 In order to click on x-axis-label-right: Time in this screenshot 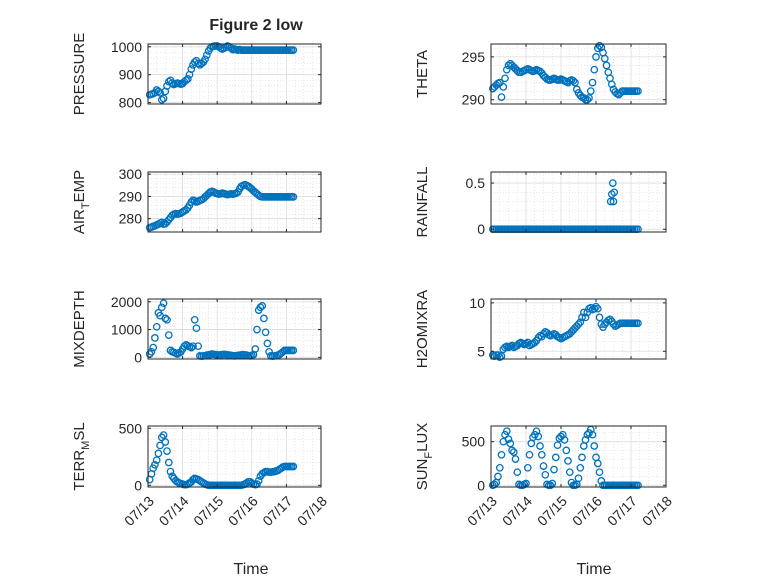, I will do `click(594, 569)`.